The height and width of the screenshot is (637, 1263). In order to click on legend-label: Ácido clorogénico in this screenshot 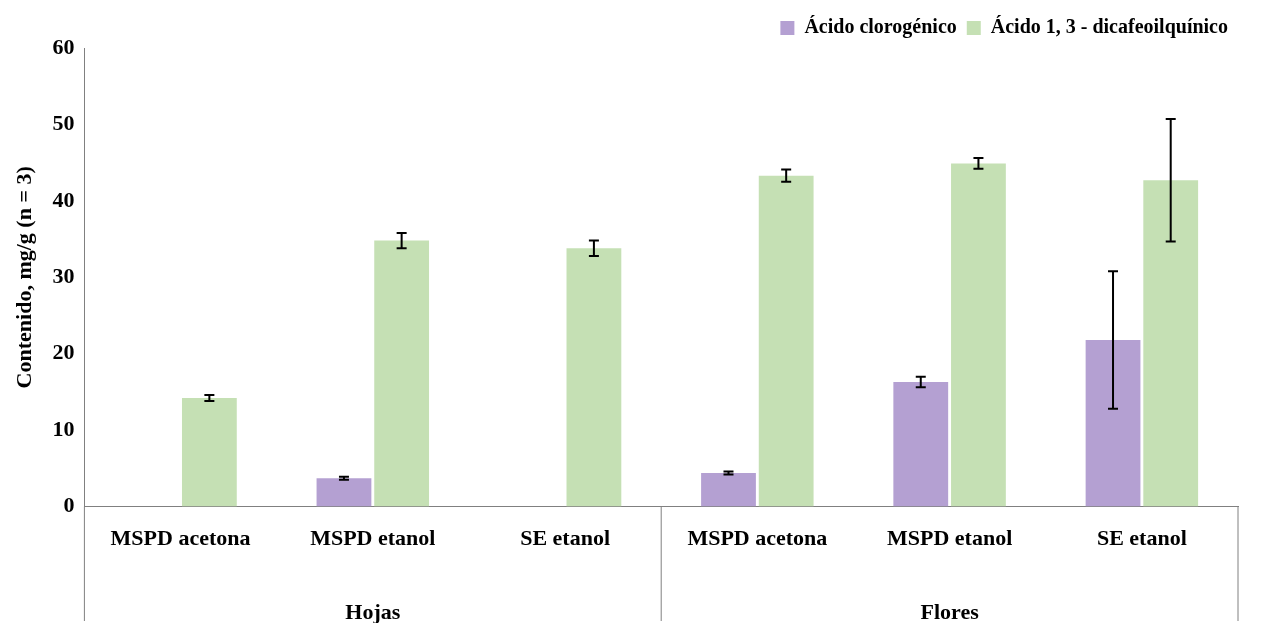, I will do `click(880, 27)`.